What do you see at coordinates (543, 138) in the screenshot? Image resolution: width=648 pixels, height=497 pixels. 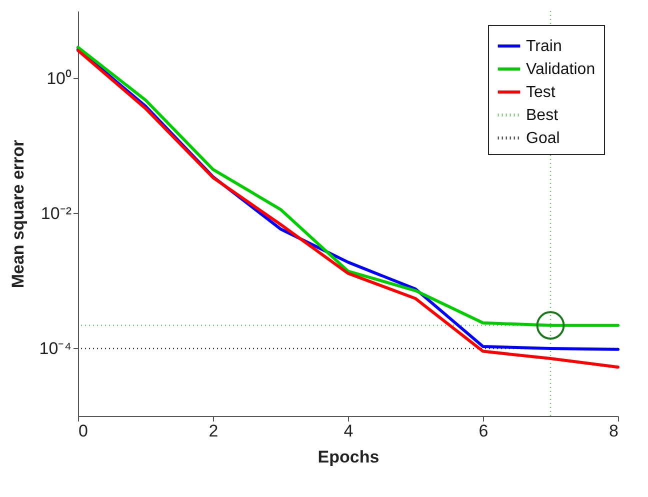 I see `legend-label: Goal` at bounding box center [543, 138].